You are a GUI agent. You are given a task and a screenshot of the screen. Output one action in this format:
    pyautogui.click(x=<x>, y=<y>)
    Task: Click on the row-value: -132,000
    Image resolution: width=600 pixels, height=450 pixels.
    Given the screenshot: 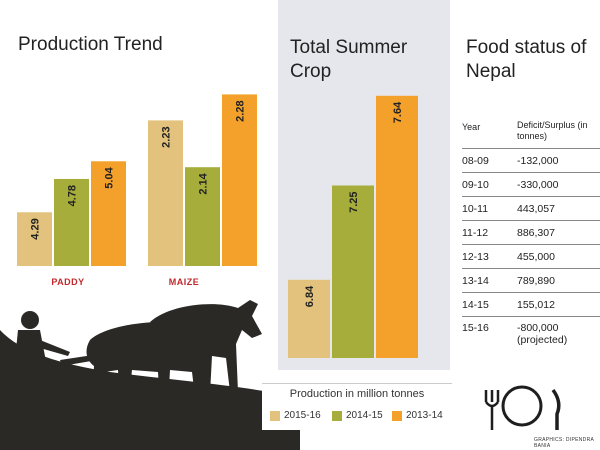 What is the action you would take?
    pyautogui.click(x=557, y=161)
    